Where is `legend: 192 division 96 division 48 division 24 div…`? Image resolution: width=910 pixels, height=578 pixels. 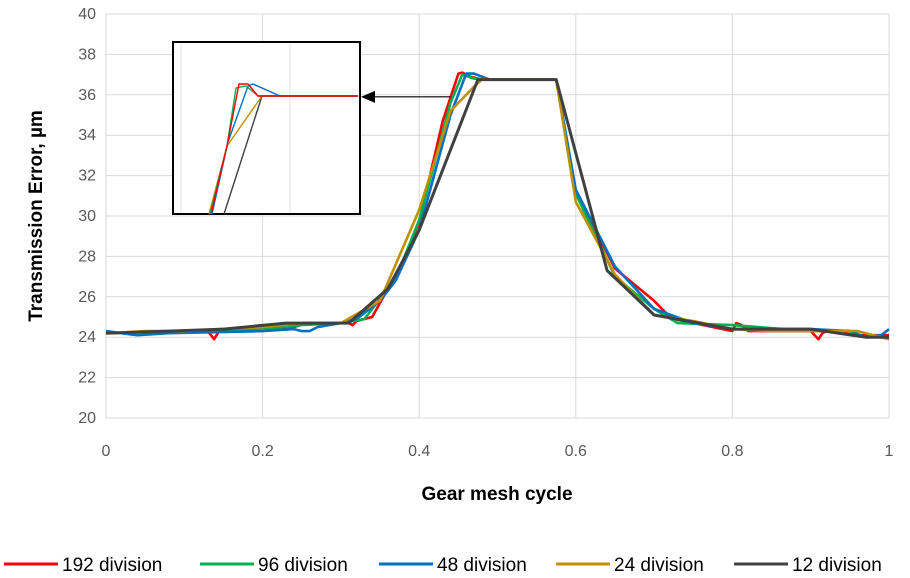
legend: 192 division 96 division 48 division 24 div… is located at coordinates (443, 565).